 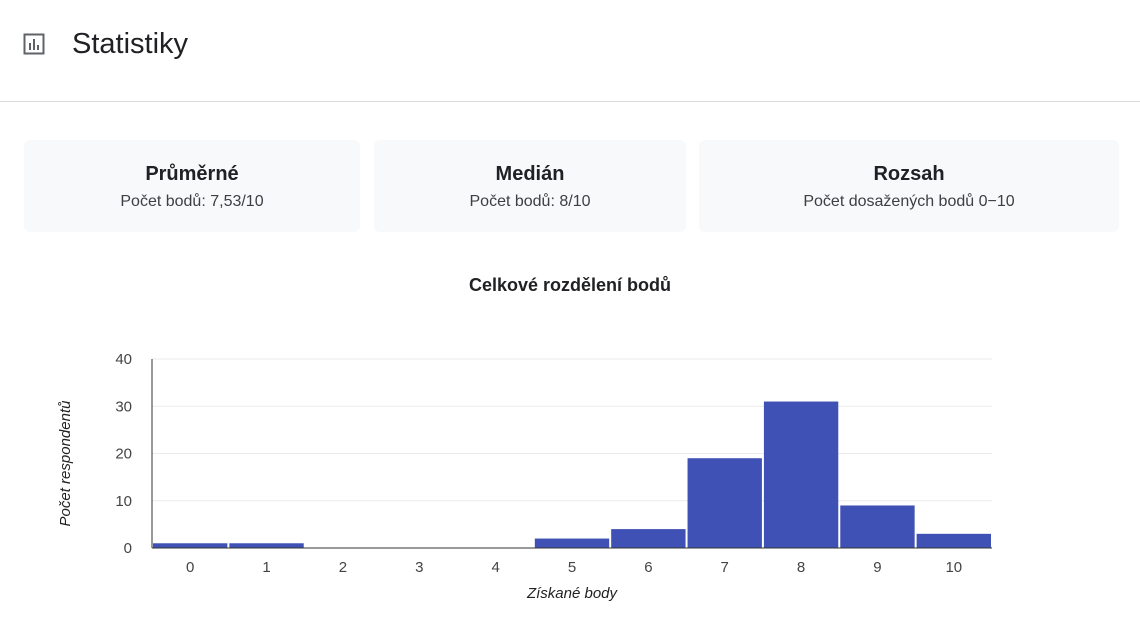 I want to click on x-tick-label: 8, so click(x=801, y=567).